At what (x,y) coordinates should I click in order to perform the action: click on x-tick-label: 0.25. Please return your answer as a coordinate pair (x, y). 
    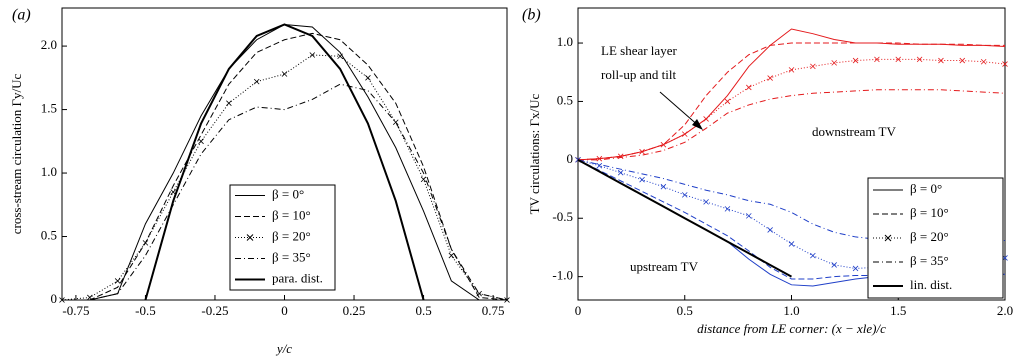
    Looking at the image, I should click on (354, 310).